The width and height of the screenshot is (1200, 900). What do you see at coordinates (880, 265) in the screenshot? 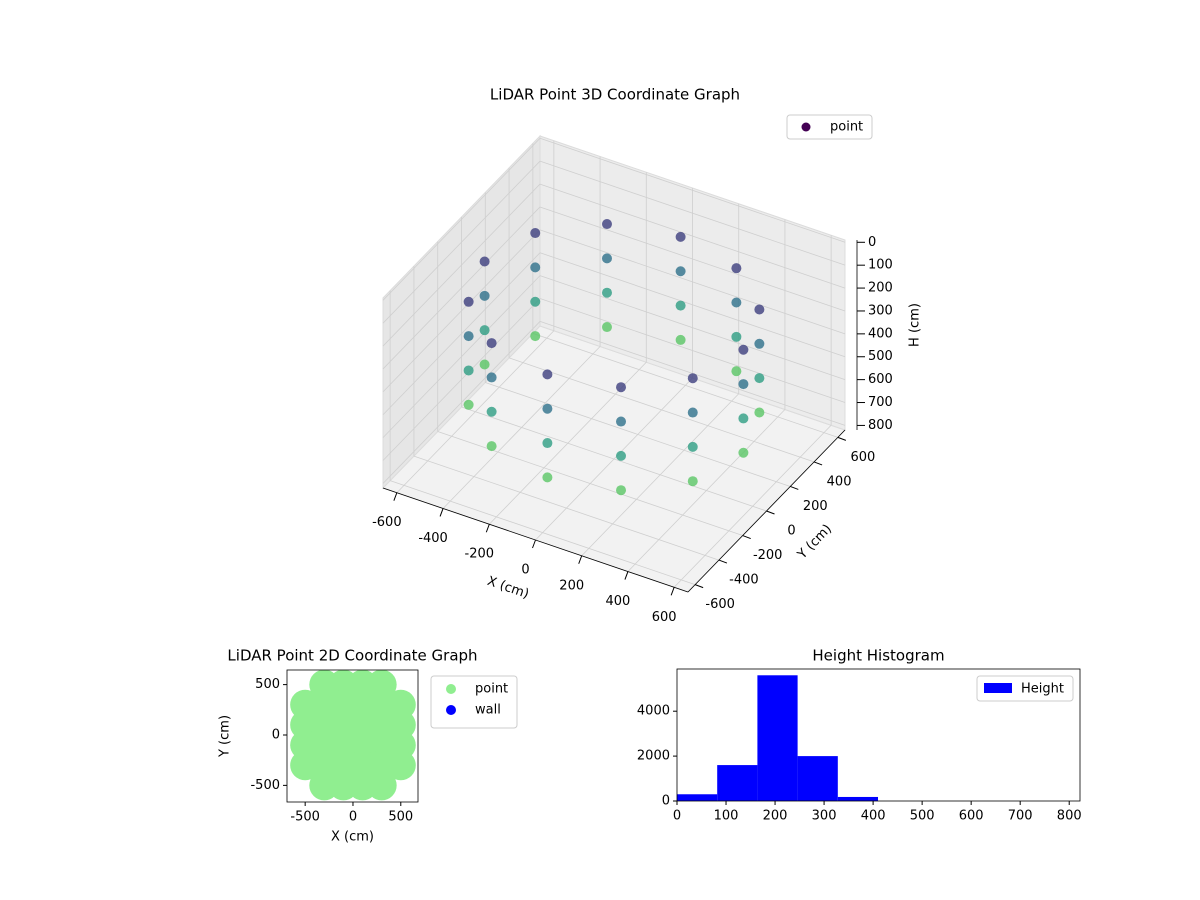
I see `z-tick-label: 100` at bounding box center [880, 265].